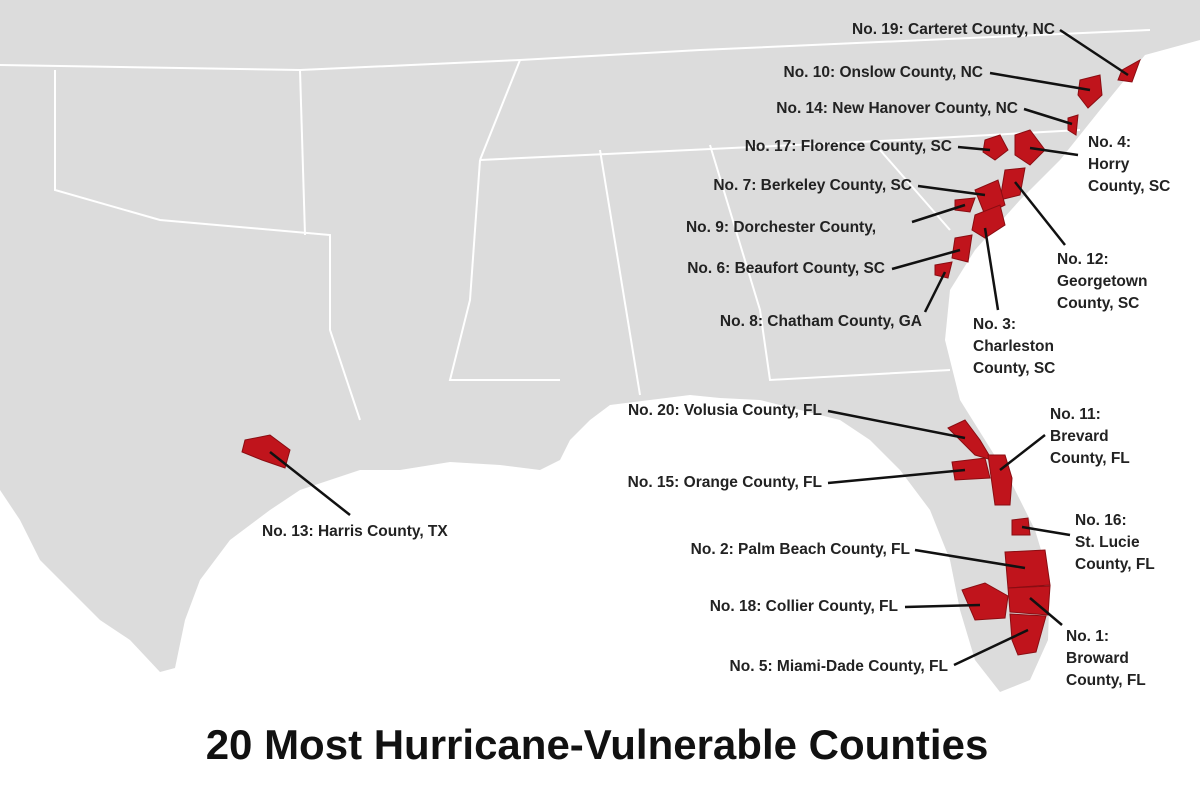  Describe the element at coordinates (884, 72) in the screenshot. I see `county-label: No. 10: Onslow County, NC` at that location.